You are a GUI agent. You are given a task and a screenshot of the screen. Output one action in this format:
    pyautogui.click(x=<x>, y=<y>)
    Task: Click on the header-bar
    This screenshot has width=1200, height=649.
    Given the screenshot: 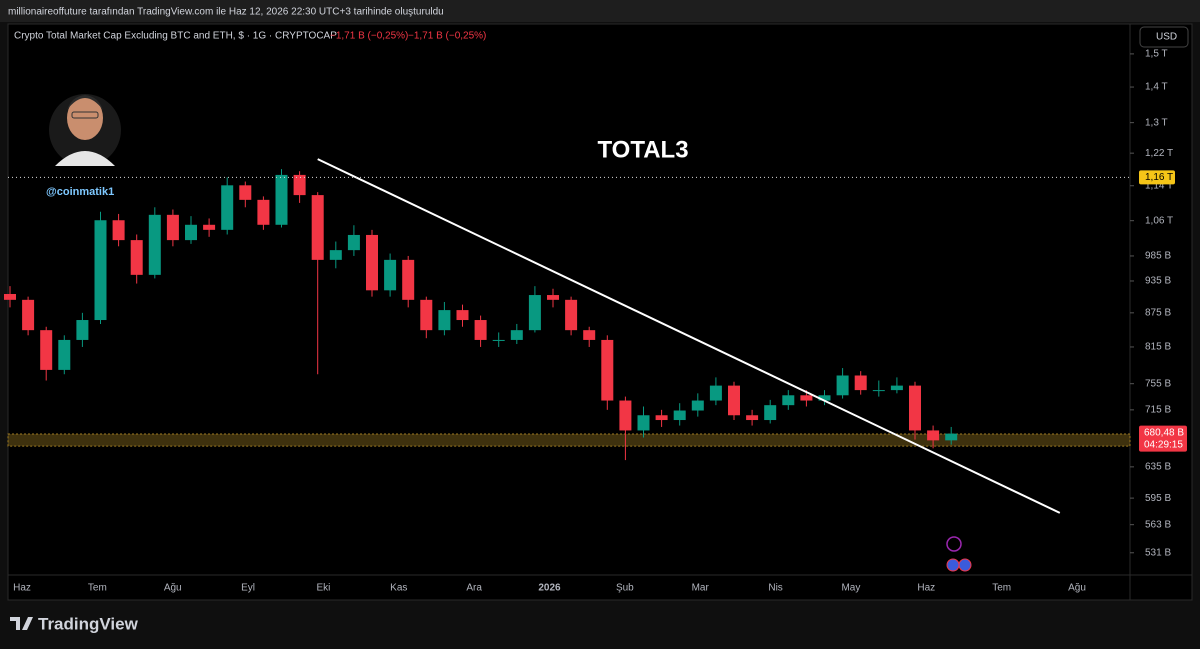 What is the action you would take?
    pyautogui.click(x=600, y=11)
    